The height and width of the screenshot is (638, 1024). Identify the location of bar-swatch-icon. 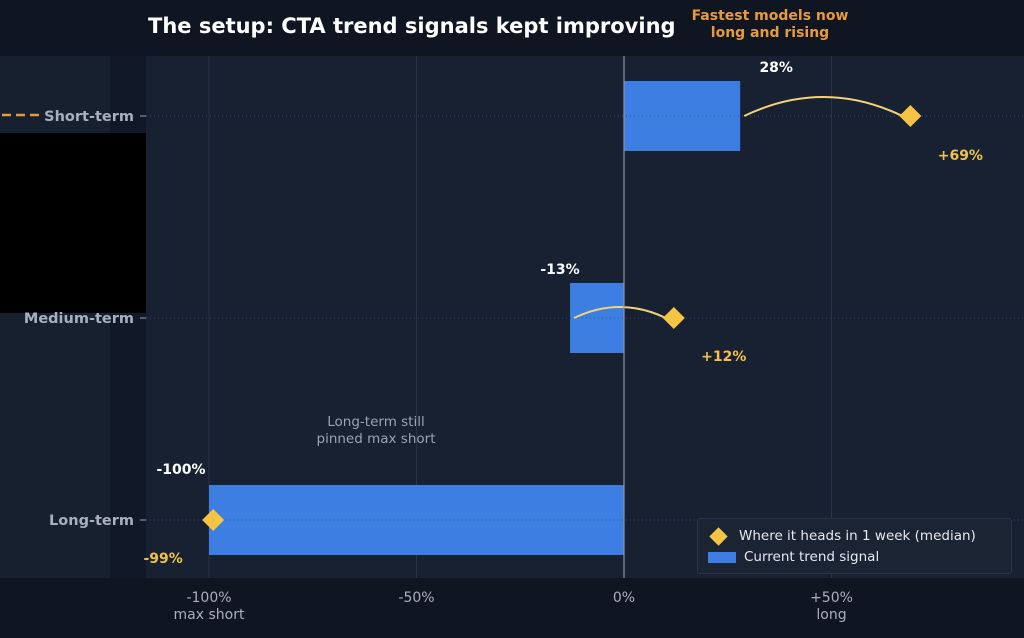
(722, 557).